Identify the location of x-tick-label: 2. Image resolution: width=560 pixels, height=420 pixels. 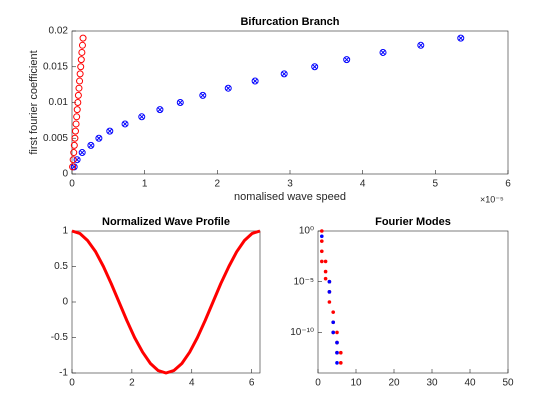
(218, 184).